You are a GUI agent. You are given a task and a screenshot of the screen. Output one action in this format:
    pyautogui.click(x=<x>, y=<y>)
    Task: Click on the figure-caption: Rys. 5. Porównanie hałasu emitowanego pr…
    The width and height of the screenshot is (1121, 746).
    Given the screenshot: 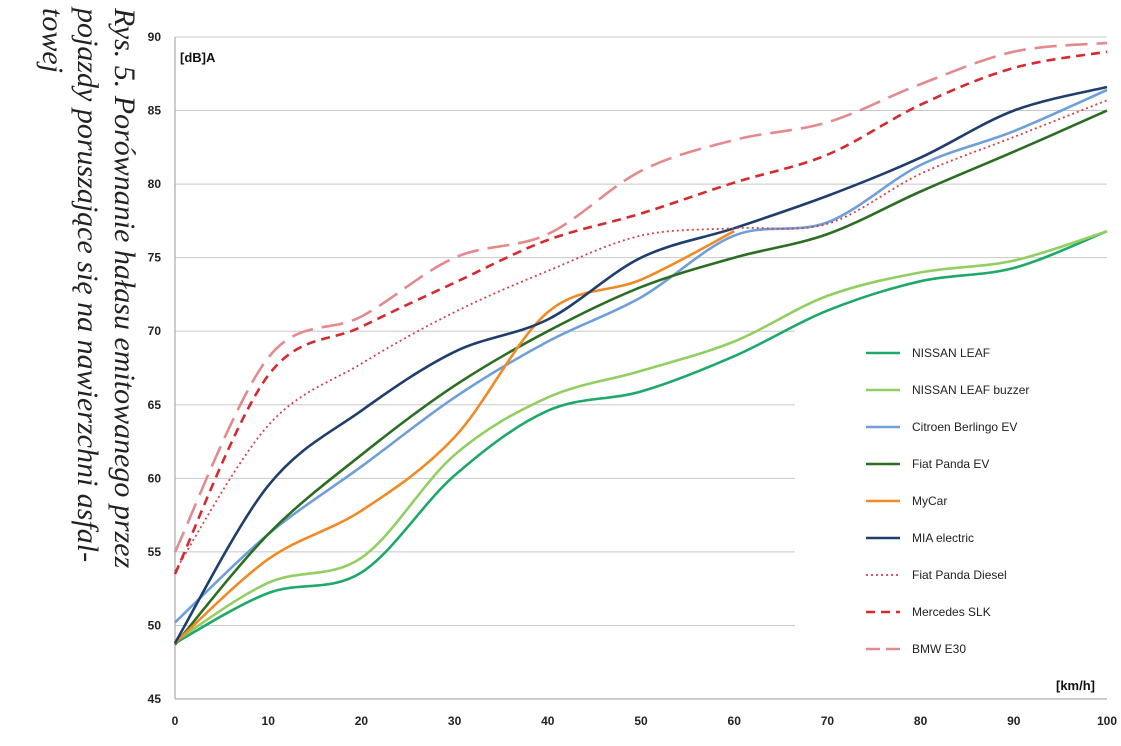 What is the action you would take?
    pyautogui.click(x=88, y=287)
    